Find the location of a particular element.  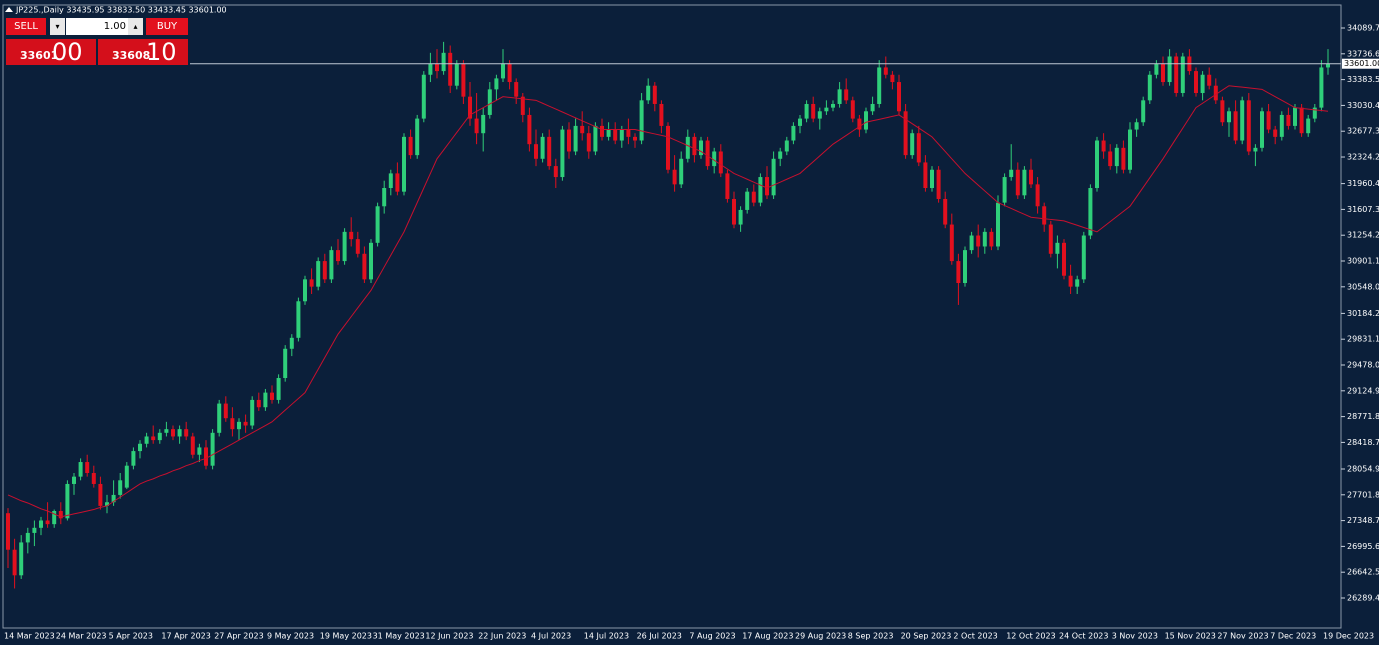

x-tick-label: 27 Apr 2023 is located at coordinates (238, 636).